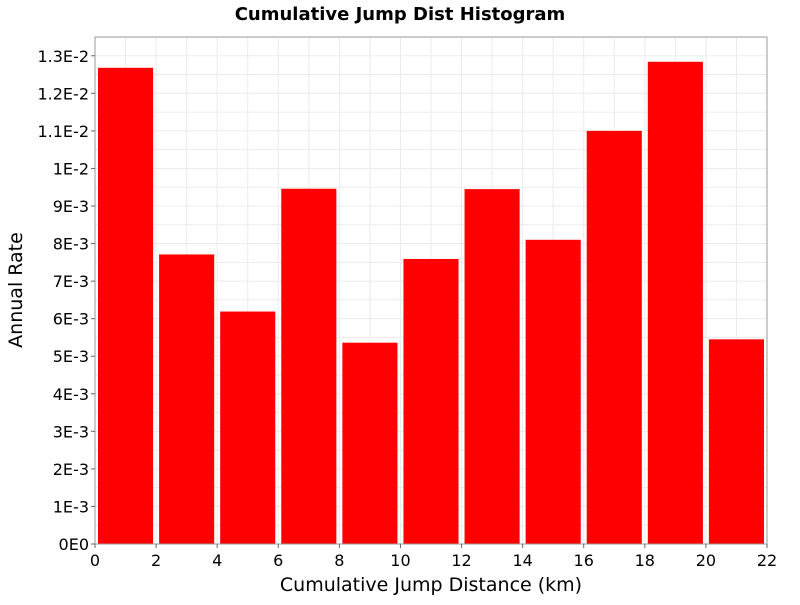 The height and width of the screenshot is (605, 800). What do you see at coordinates (71, 206) in the screenshot?
I see `y-tick-label: 9E-3` at bounding box center [71, 206].